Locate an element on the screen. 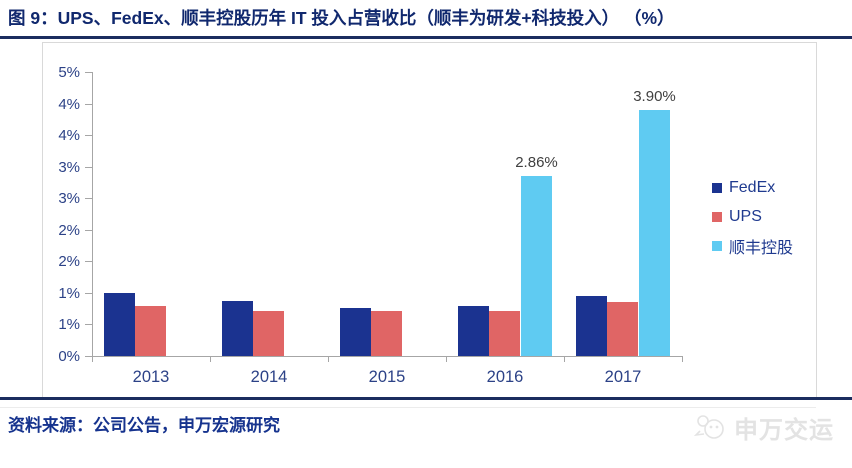 The width and height of the screenshot is (852, 468). legend-item-ups: UPS is located at coordinates (752, 216).